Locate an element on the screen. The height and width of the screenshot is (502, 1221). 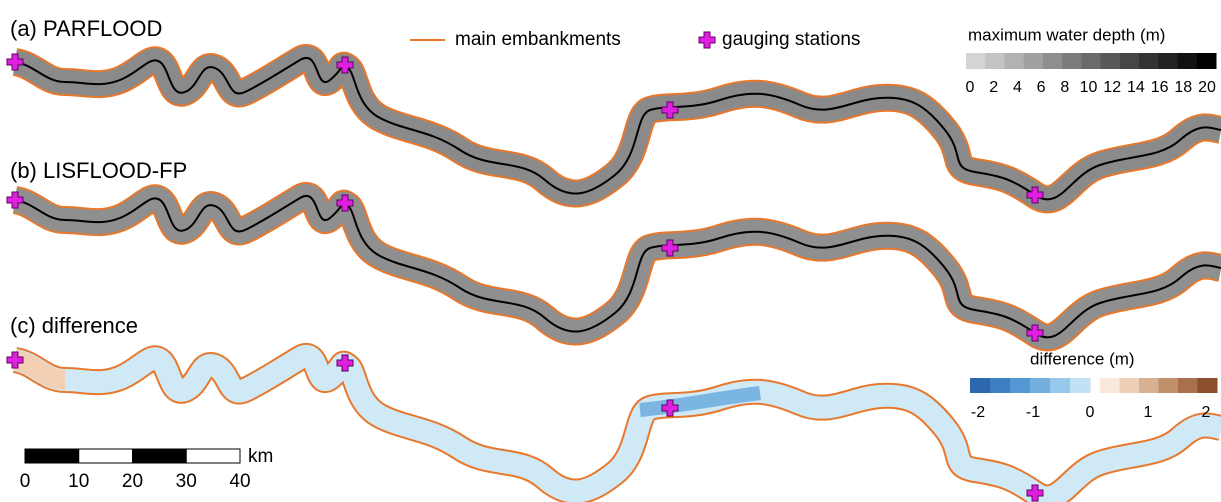
colorbar-tick-label: 18 is located at coordinates (1183, 87).